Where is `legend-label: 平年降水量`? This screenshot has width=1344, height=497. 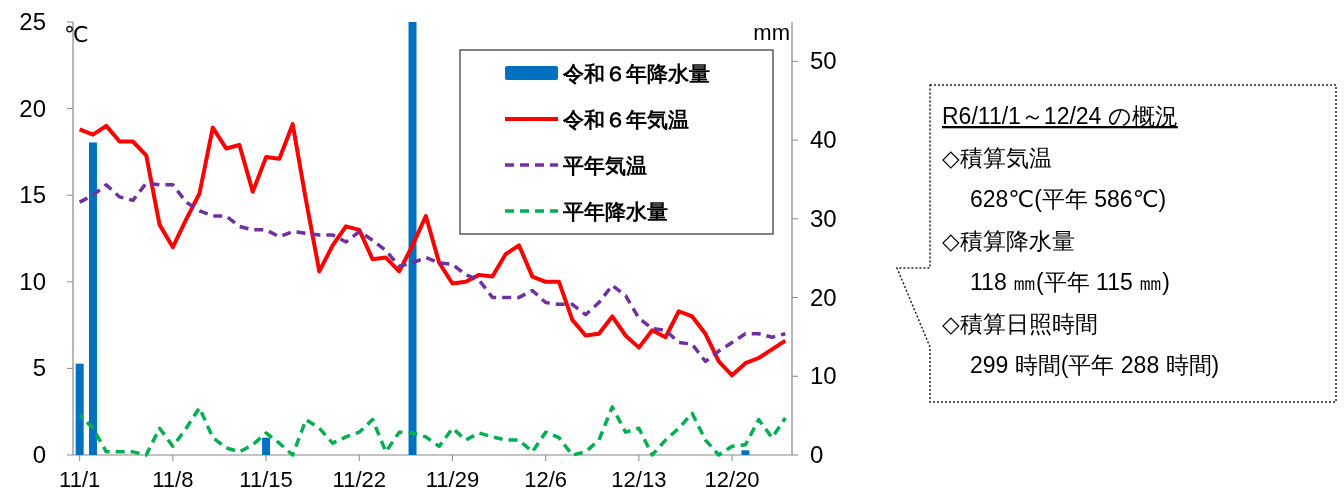 legend-label: 平年降水量 is located at coordinates (615, 211).